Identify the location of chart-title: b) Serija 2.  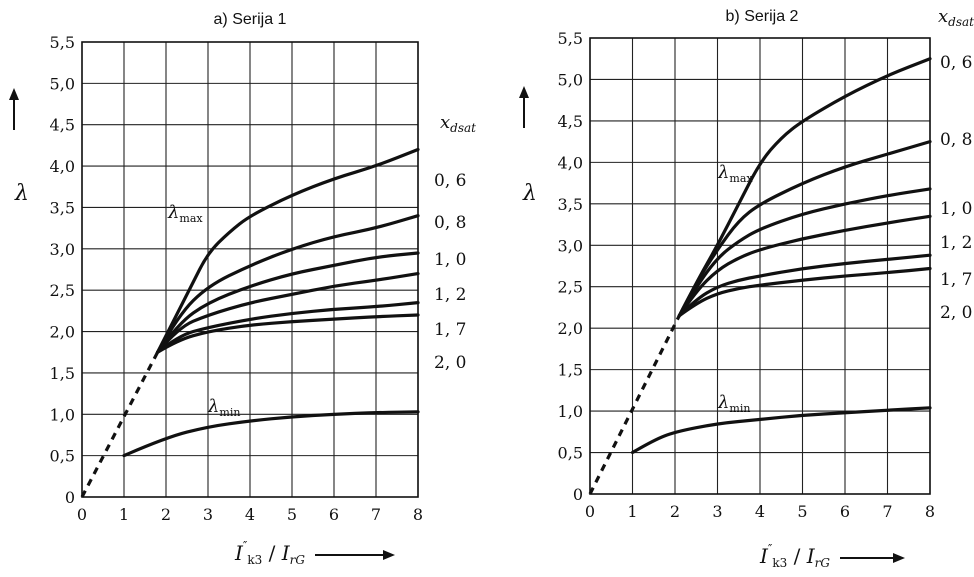
(762, 16).